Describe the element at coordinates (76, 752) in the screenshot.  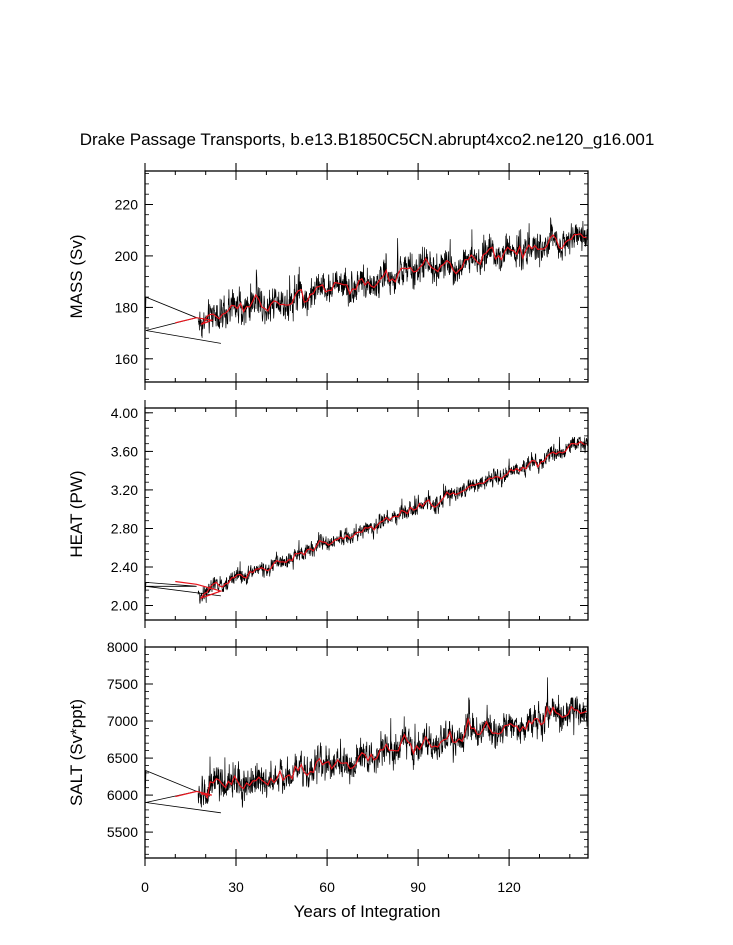
I see `salt-y-axis-title: SALT (Sv*ppt)` at that location.